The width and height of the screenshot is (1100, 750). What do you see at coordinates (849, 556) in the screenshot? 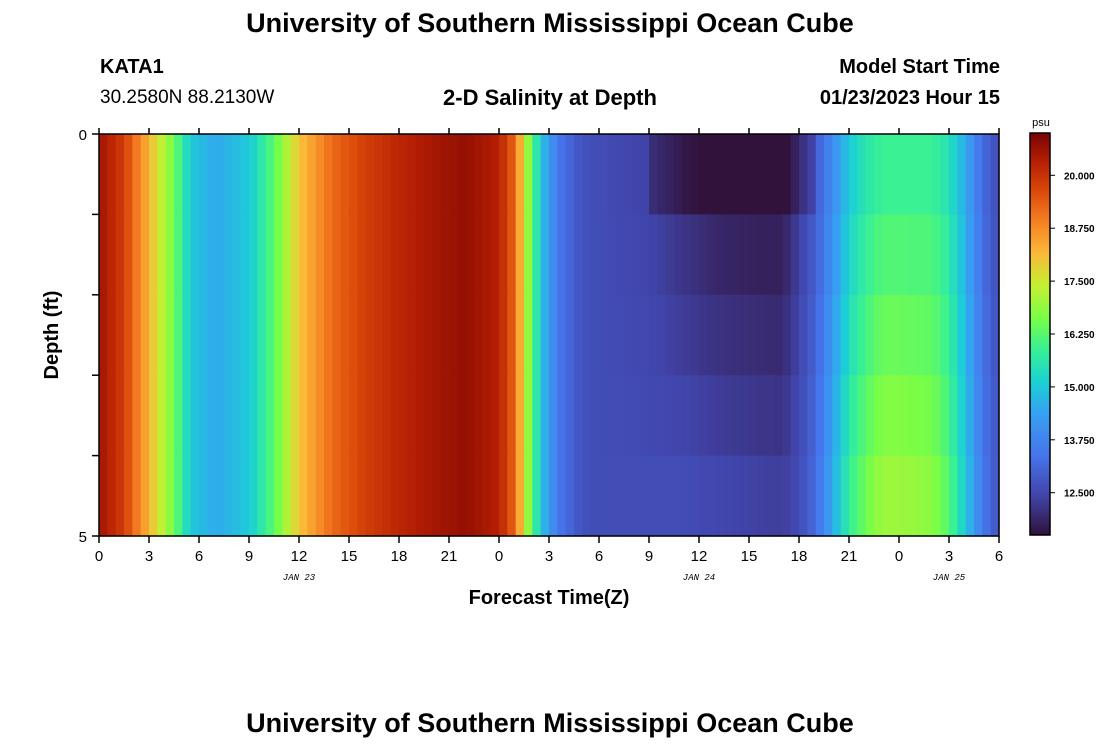
I see `x-tick-label: 21` at bounding box center [849, 556].